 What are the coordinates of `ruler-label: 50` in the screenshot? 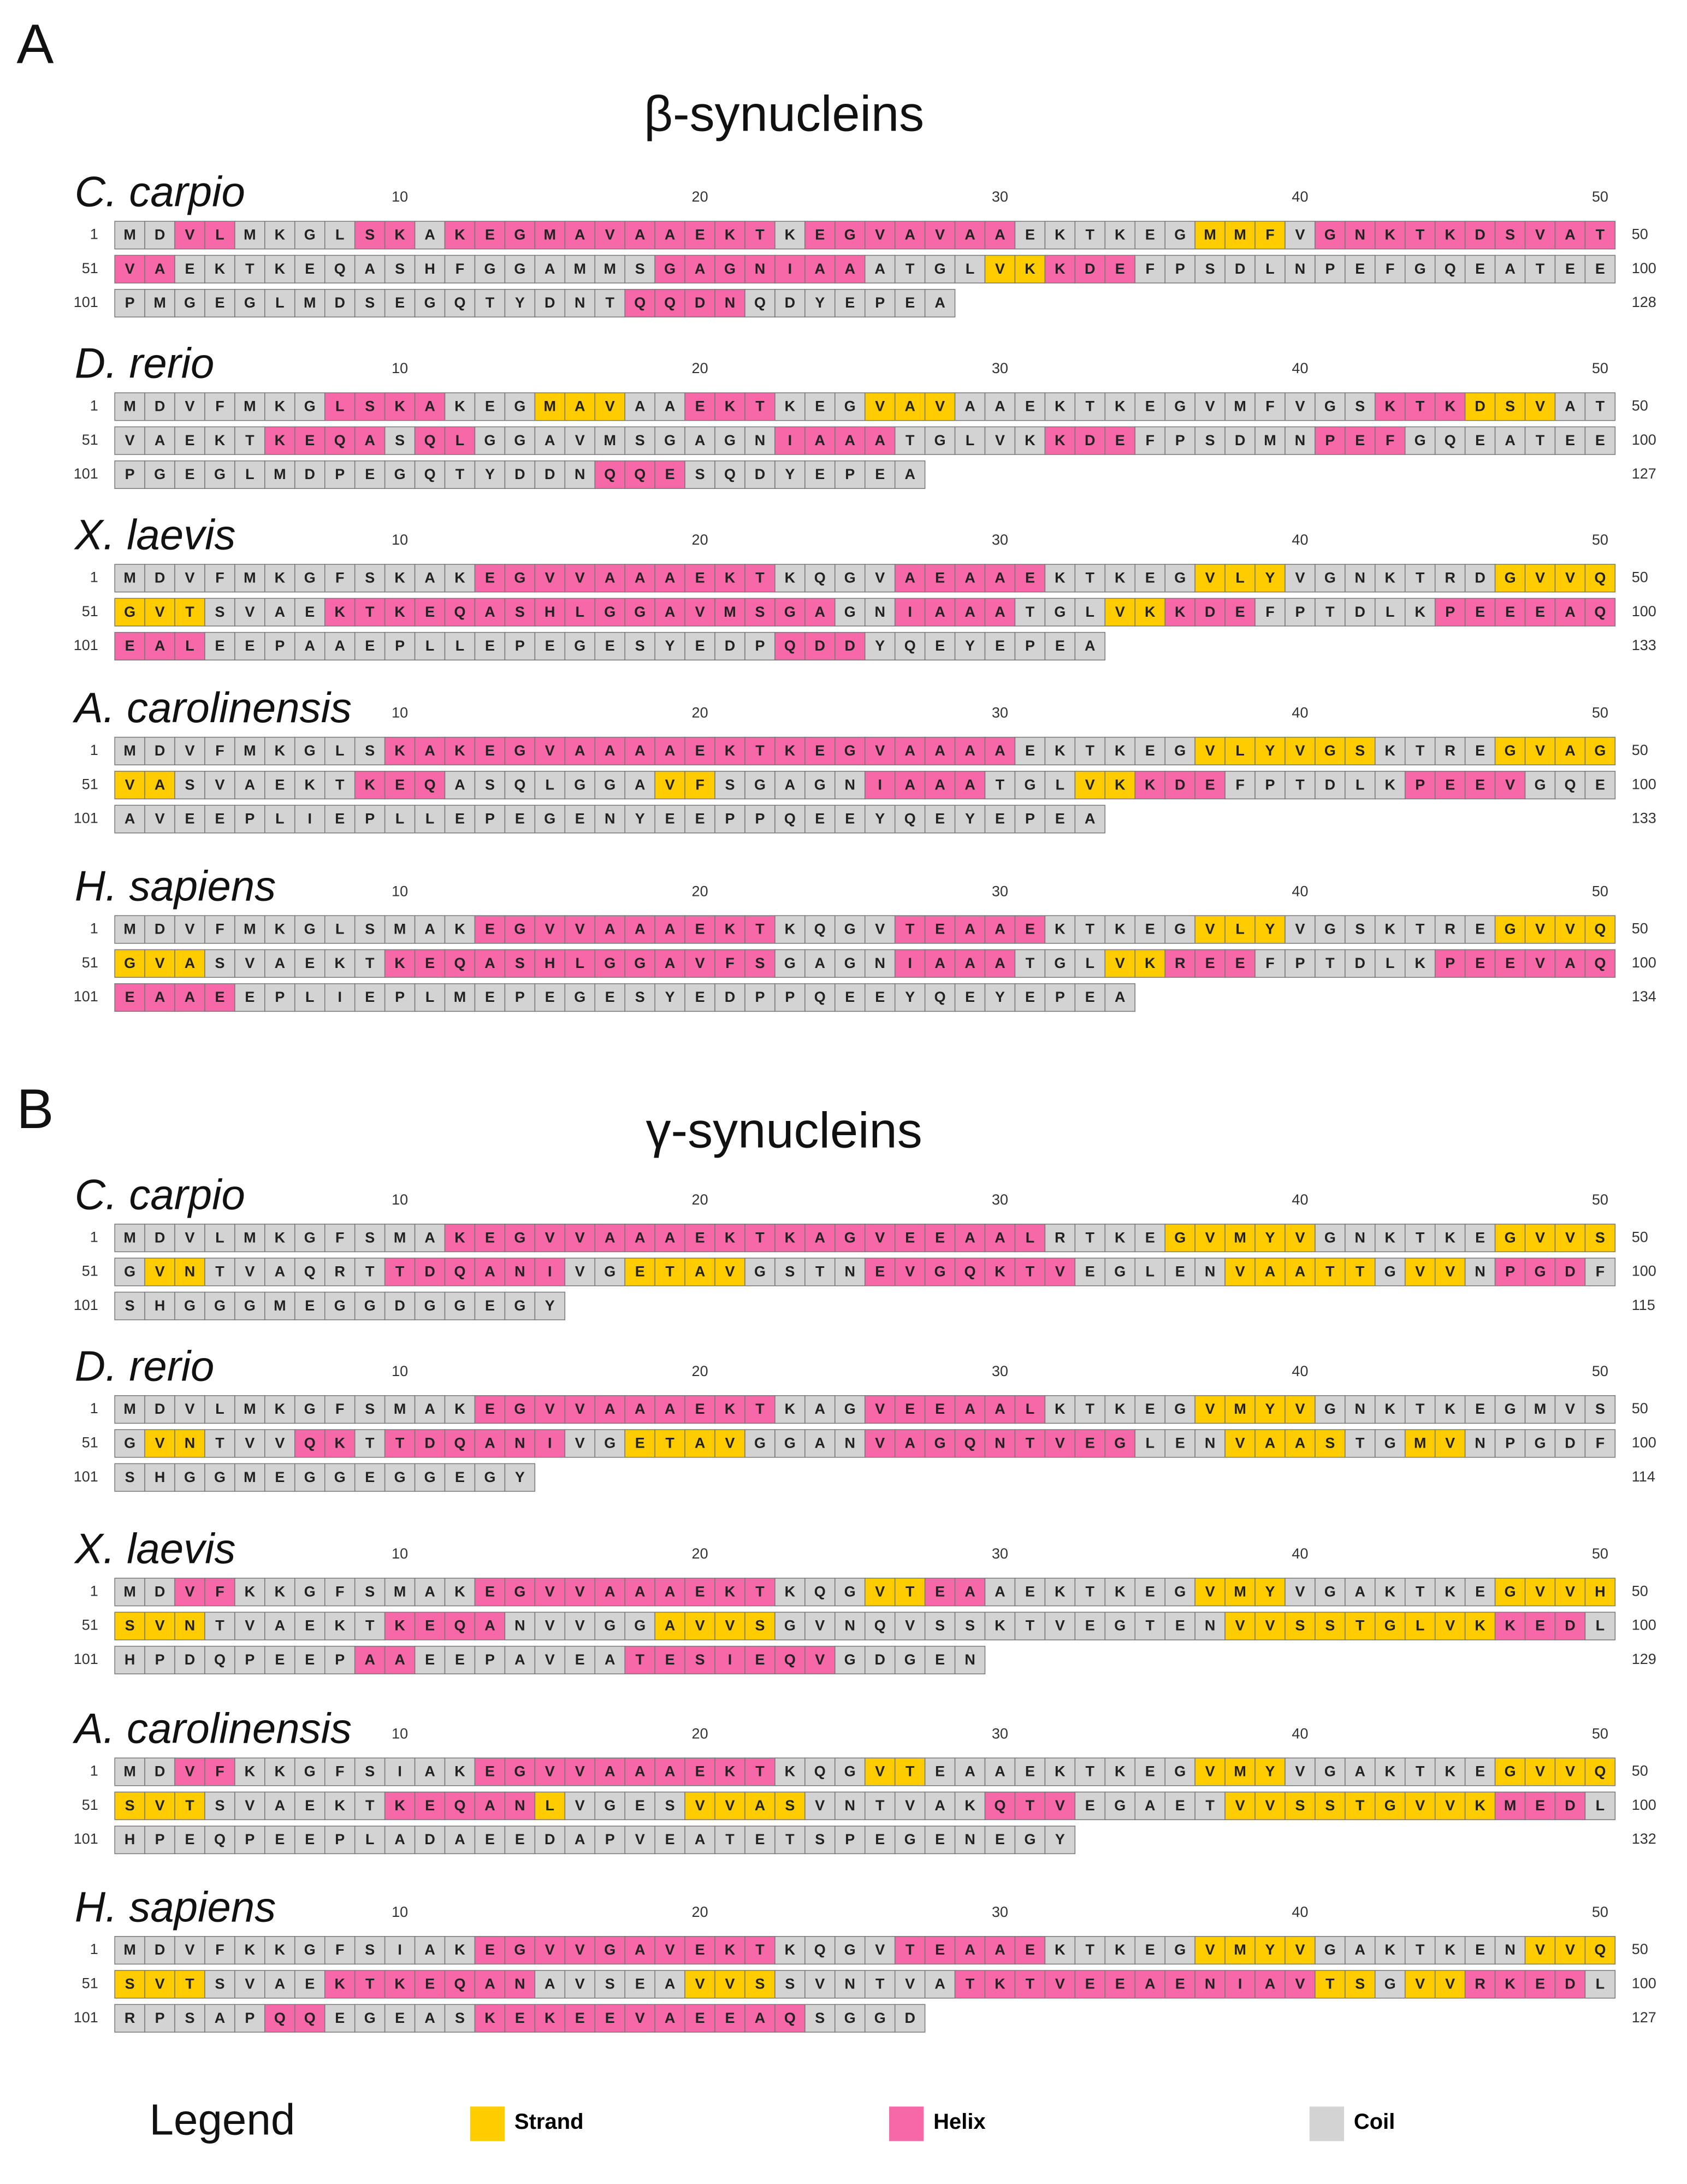 It's located at (1600, 196).